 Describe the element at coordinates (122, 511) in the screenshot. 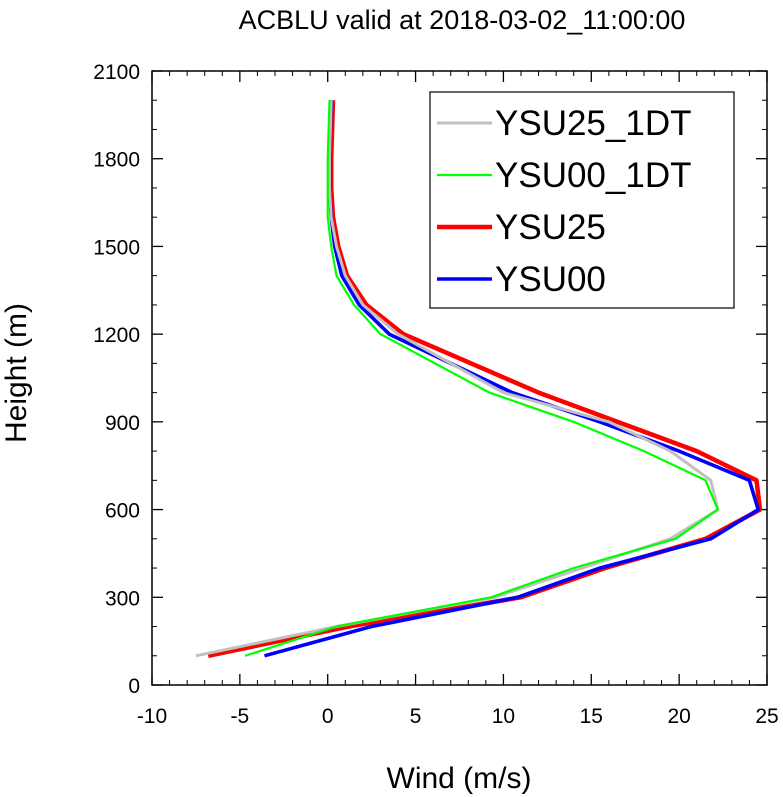

I see `y-tick-label: 600` at that location.